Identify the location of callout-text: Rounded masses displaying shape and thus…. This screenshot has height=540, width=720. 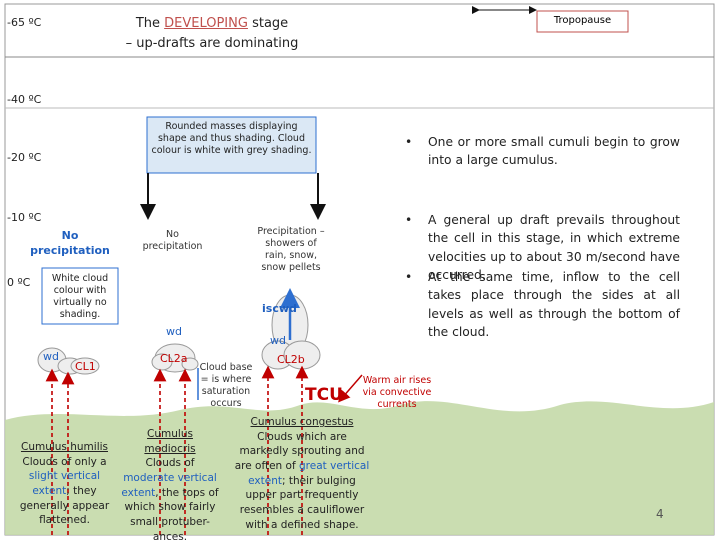
(231, 138).